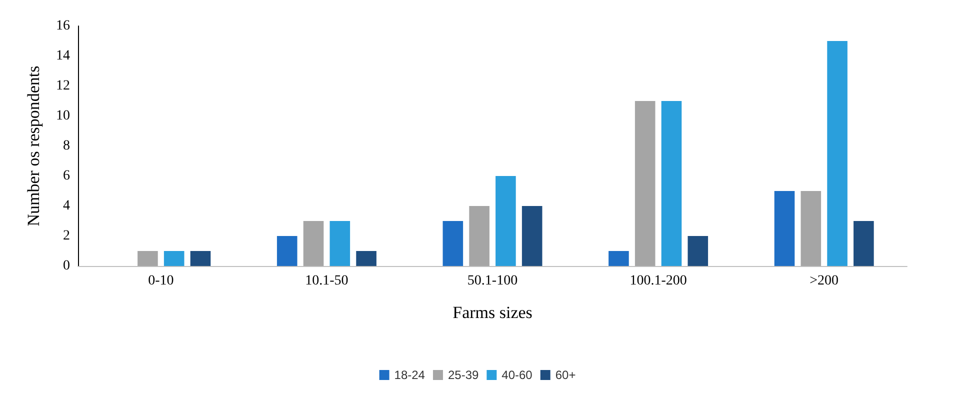 The image size is (955, 402). What do you see at coordinates (161, 281) in the screenshot?
I see `x-tick-label: 0-10` at bounding box center [161, 281].